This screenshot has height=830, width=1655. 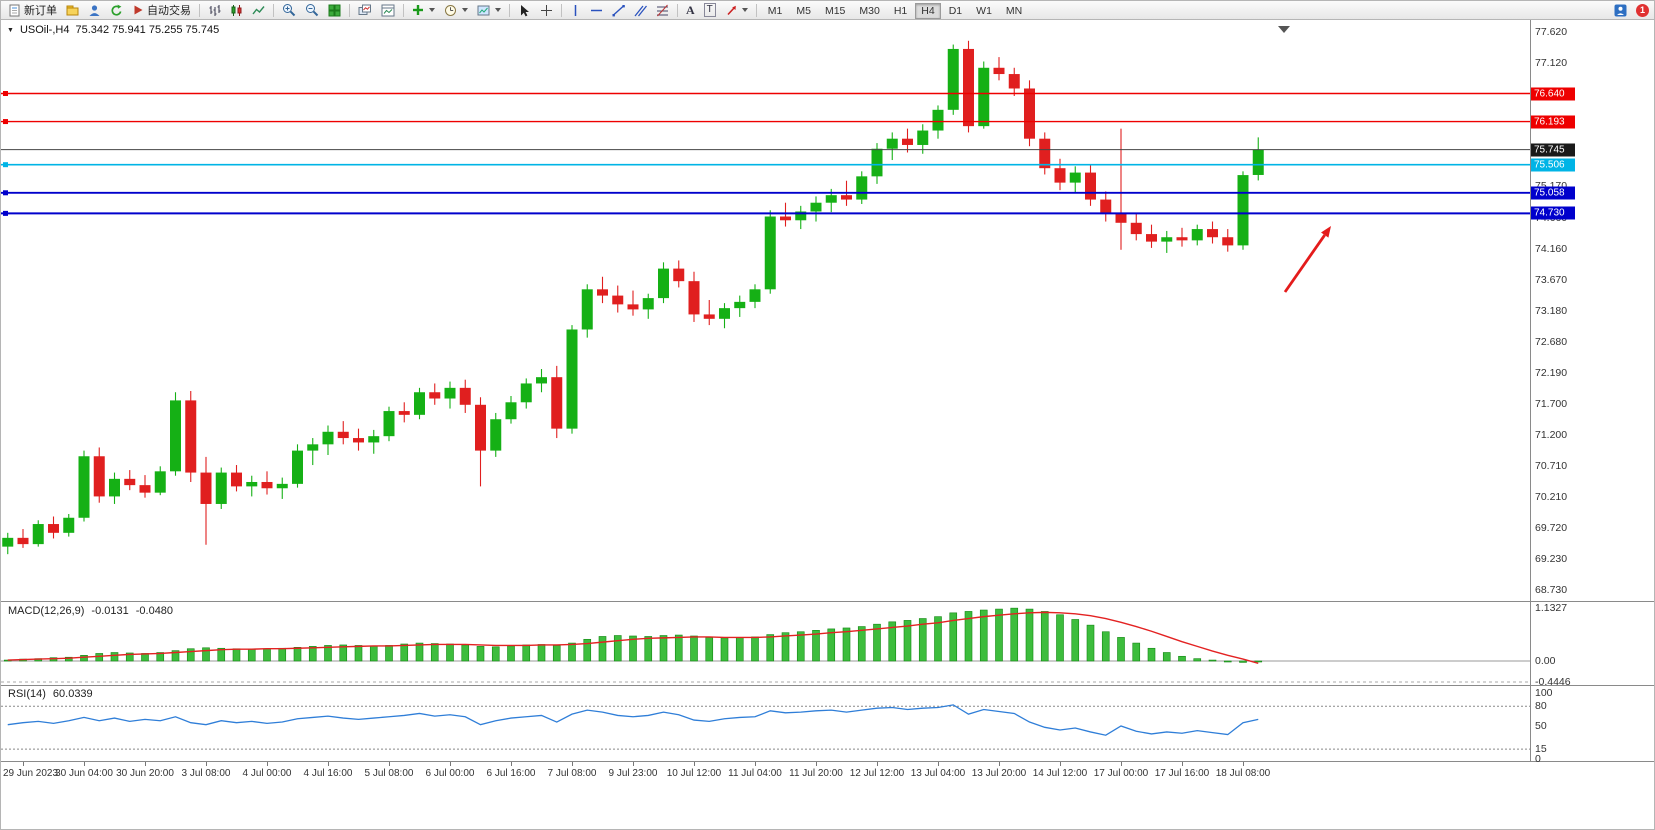 I want to click on collapse-arrow-icon: ▼, so click(x=10, y=30).